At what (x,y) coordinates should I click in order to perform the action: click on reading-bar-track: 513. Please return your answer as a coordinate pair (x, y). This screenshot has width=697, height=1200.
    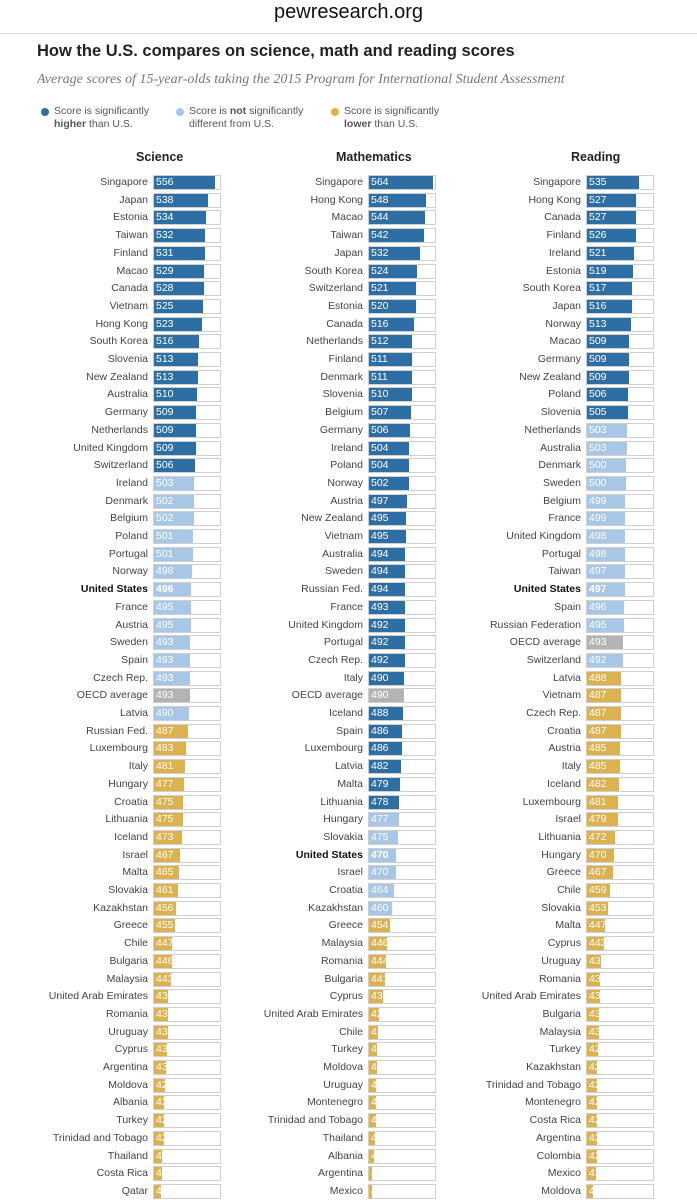
    Looking at the image, I should click on (620, 324).